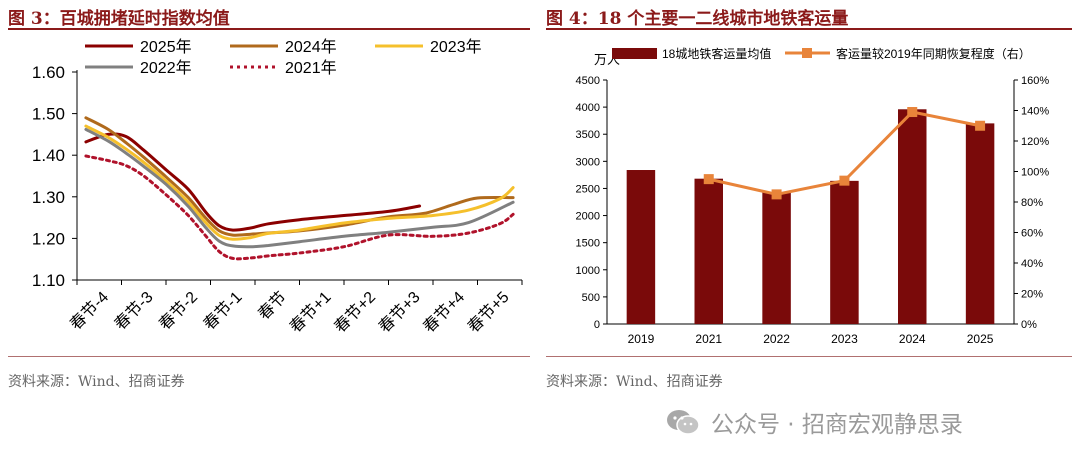 Image resolution: width=1080 pixels, height=464 pixels. Describe the element at coordinates (1032, 234) in the screenshot. I see `right-y2-tick-label: 60%` at that location.